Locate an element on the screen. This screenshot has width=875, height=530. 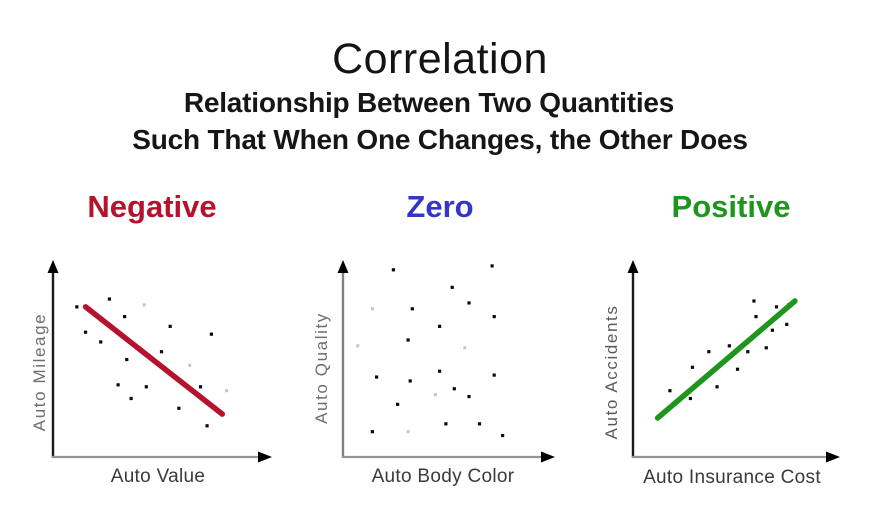
negative-scatter-chart is located at coordinates (159, 361).